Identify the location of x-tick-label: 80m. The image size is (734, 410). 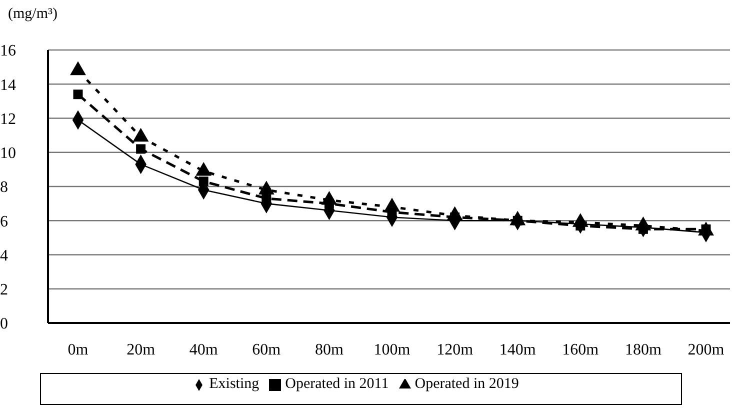
(329, 349).